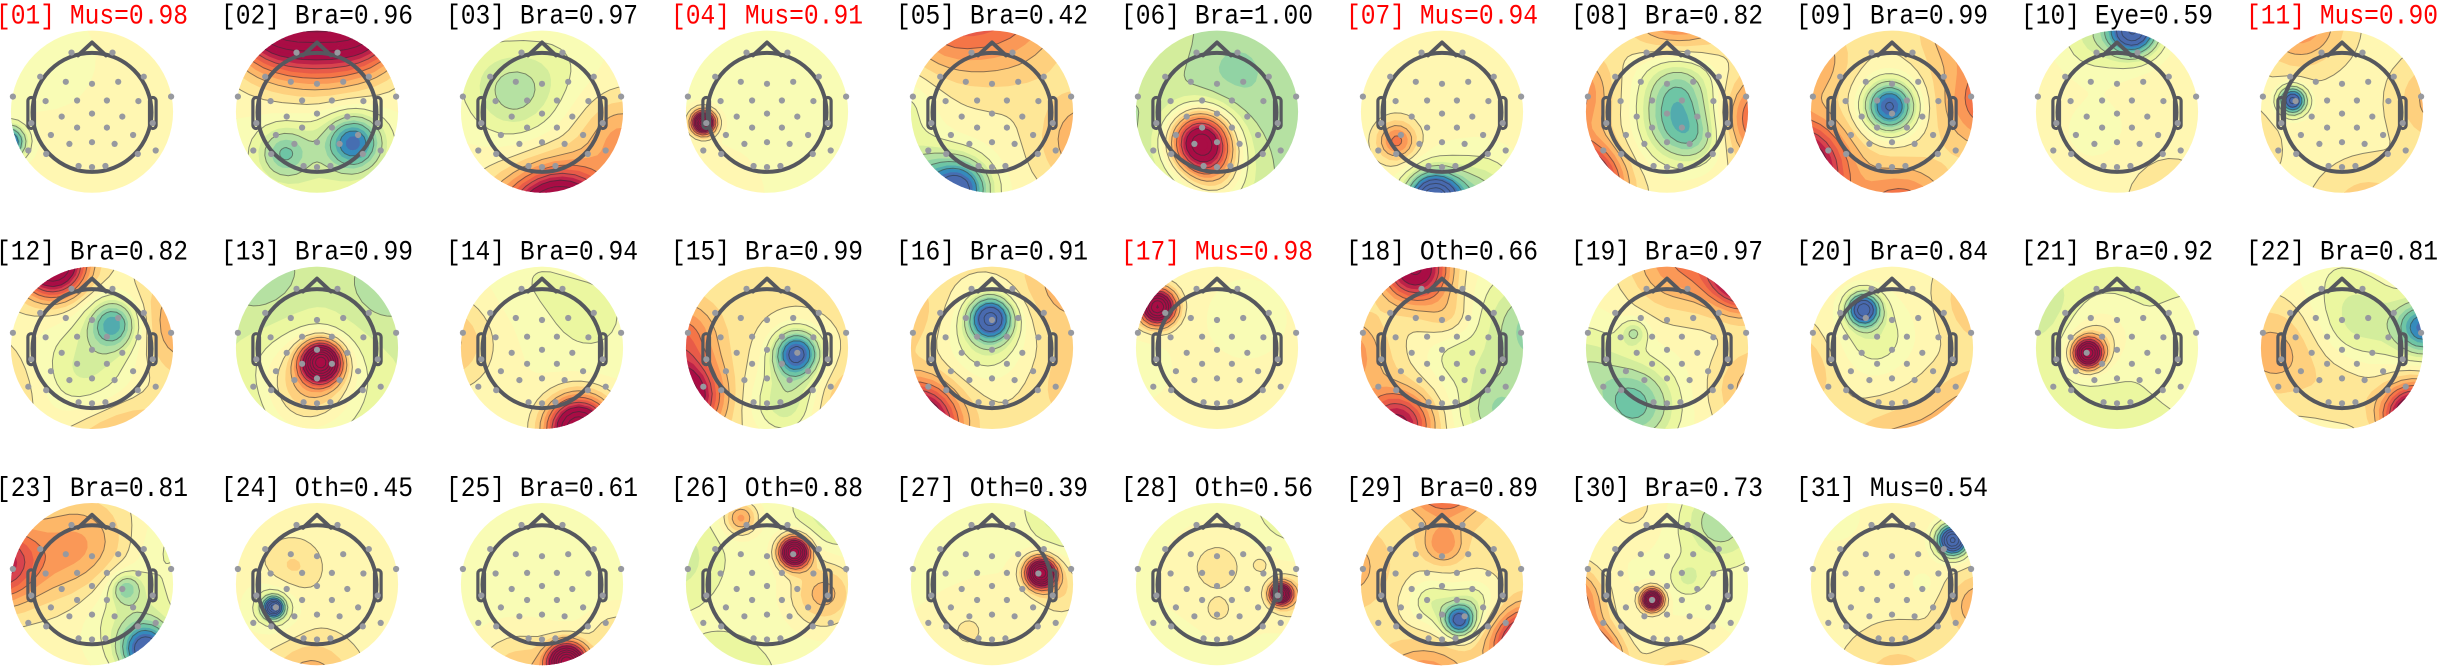 The image size is (2438, 667). What do you see at coordinates (542, 17) in the screenshot?
I see `svg-text: [03] Bra=0.97` at bounding box center [542, 17].